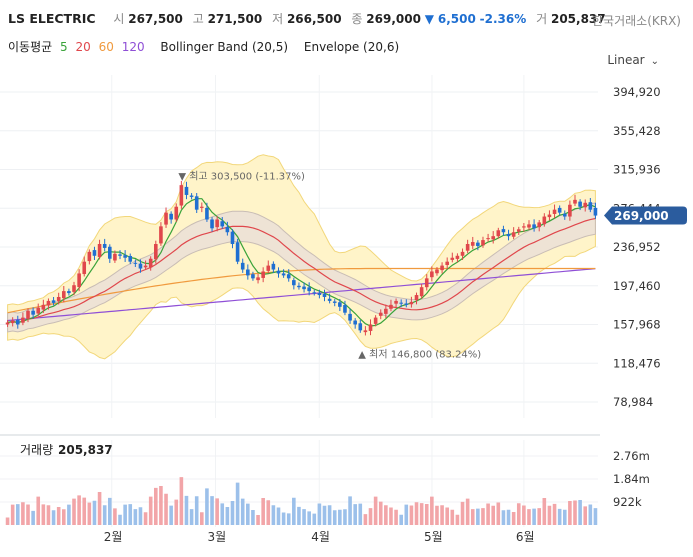  What do you see at coordinates (641, 216) in the screenshot?
I see `price-tag-text: 269,000` at bounding box center [641, 216].